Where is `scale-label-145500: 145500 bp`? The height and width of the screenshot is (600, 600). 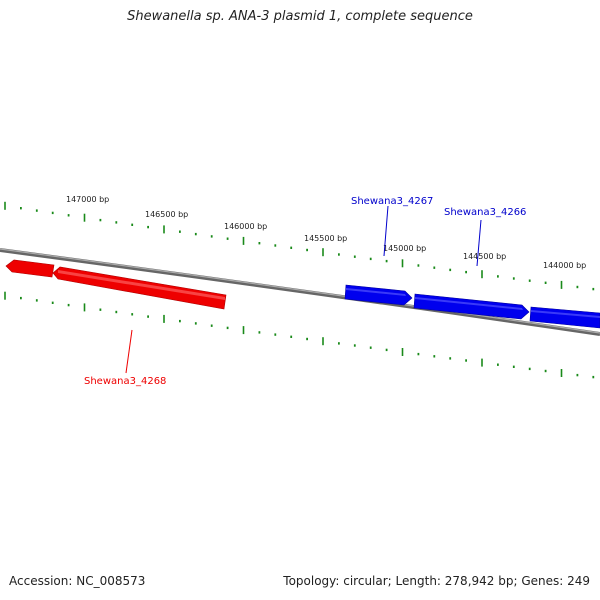
scale-label-145500: 145500 bp is located at coordinates (325, 238).